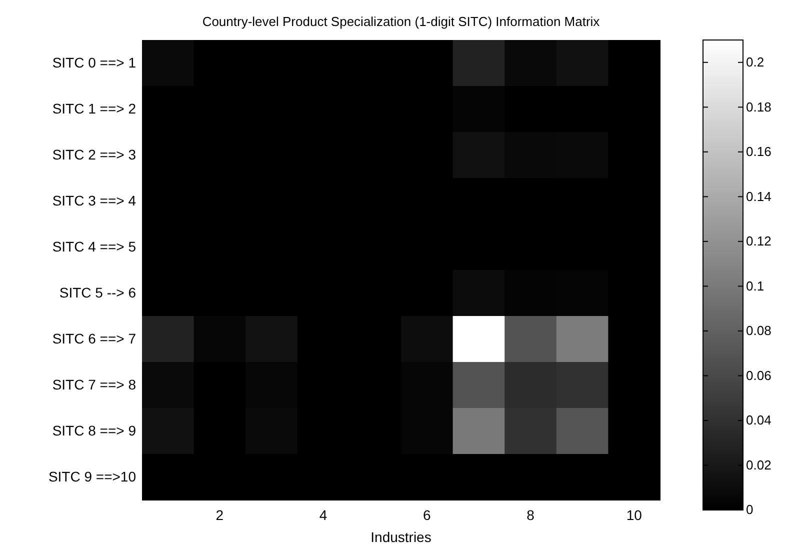 Image resolution: width=794 pixels, height=553 pixels. I want to click on y-tick-label: SITC 5 --> 6, so click(97, 292).